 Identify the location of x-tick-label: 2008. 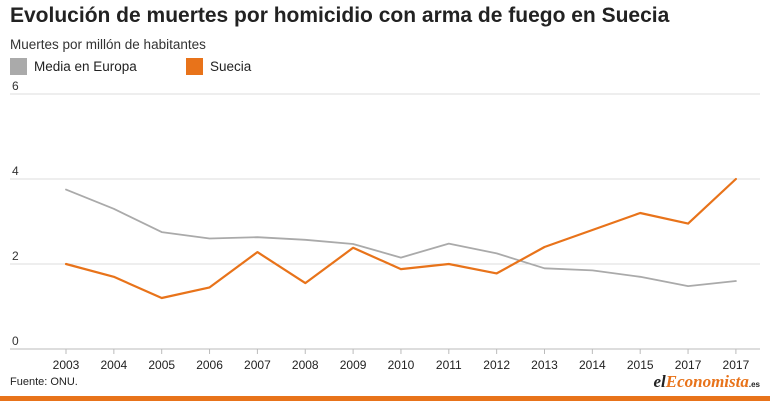
(305, 365).